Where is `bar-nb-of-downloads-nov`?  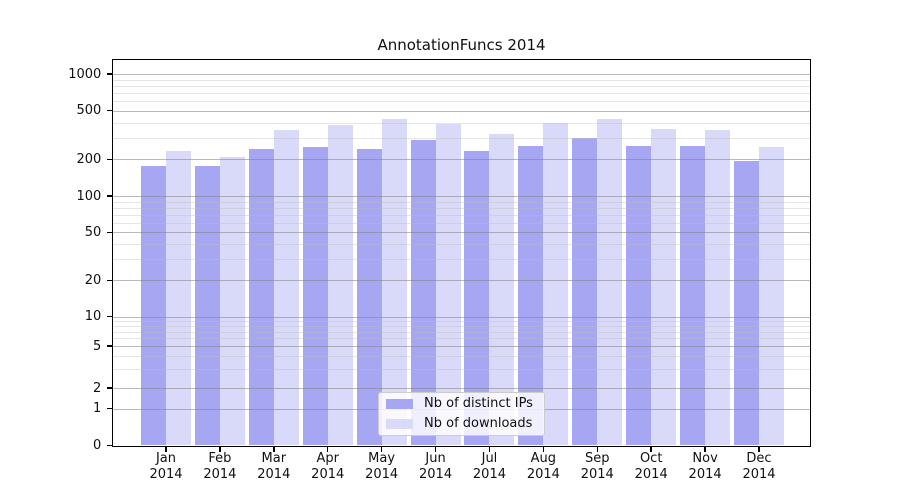
bar-nb-of-downloads-nov is located at coordinates (718, 287).